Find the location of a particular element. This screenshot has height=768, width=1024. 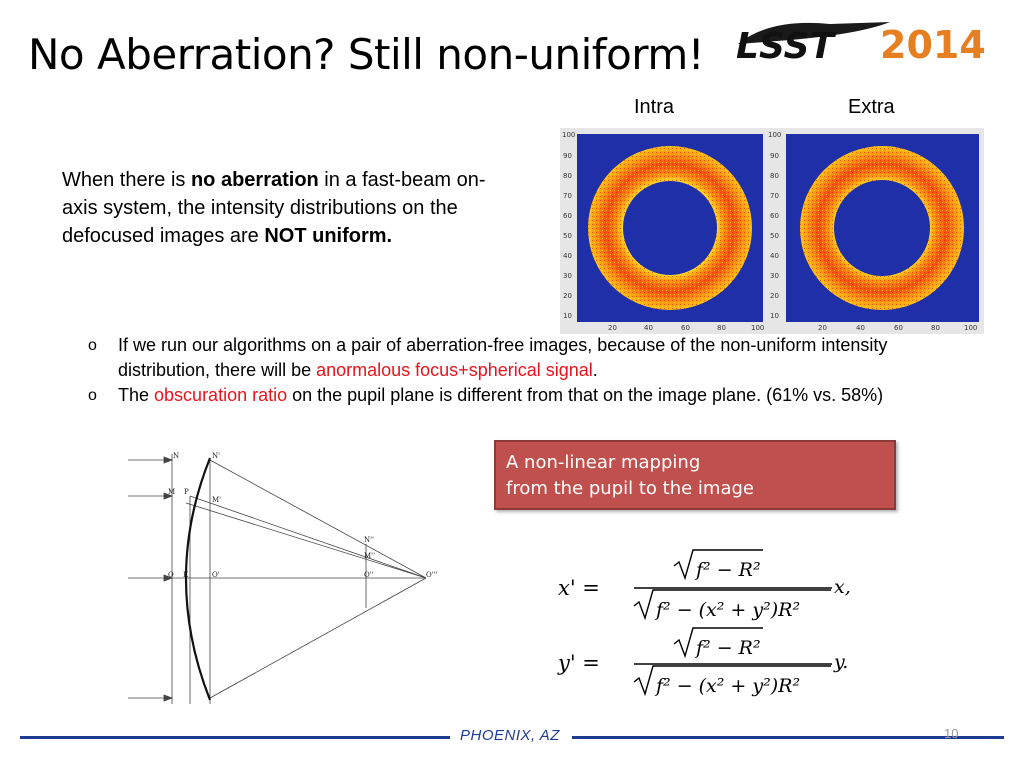

left-y-tick: 70 is located at coordinates (567, 196).